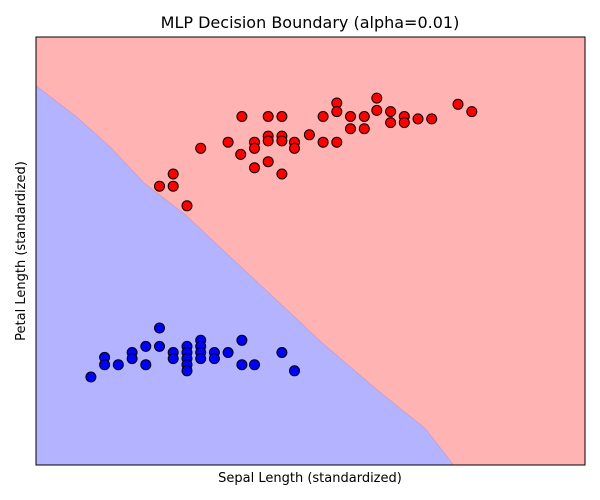 This screenshot has height=500, width=600. What do you see at coordinates (21, 251) in the screenshot?
I see `y-axis-label: Petal Length (standardized)` at bounding box center [21, 251].